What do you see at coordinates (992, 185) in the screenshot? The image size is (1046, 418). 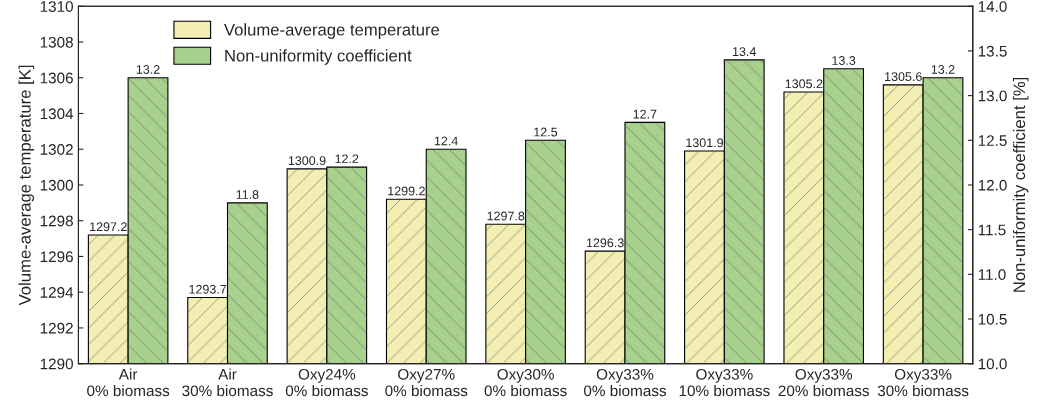 I see `y2-tick-label: 12.0` at bounding box center [992, 185].